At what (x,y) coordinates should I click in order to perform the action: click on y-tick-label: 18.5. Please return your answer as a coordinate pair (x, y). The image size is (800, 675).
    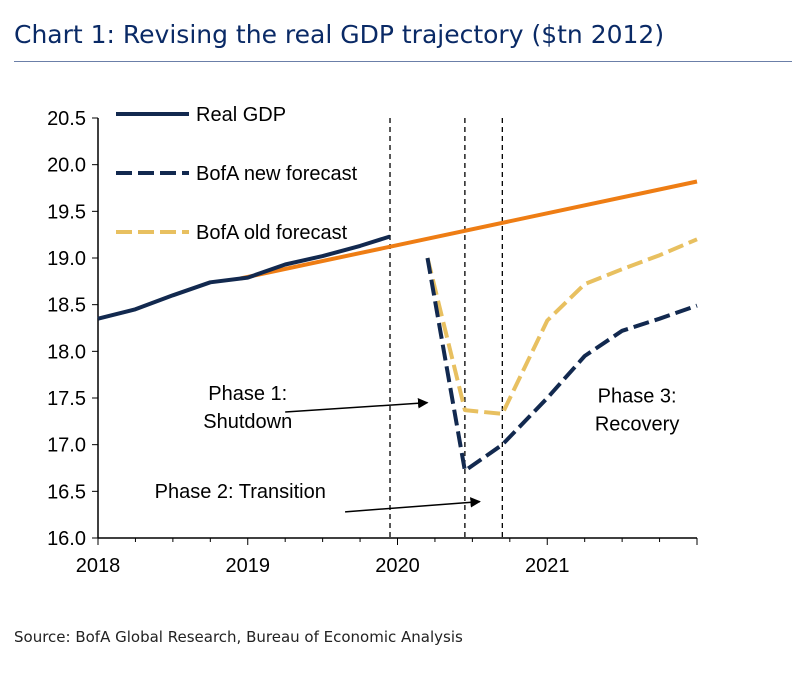
    Looking at the image, I should click on (66, 306).